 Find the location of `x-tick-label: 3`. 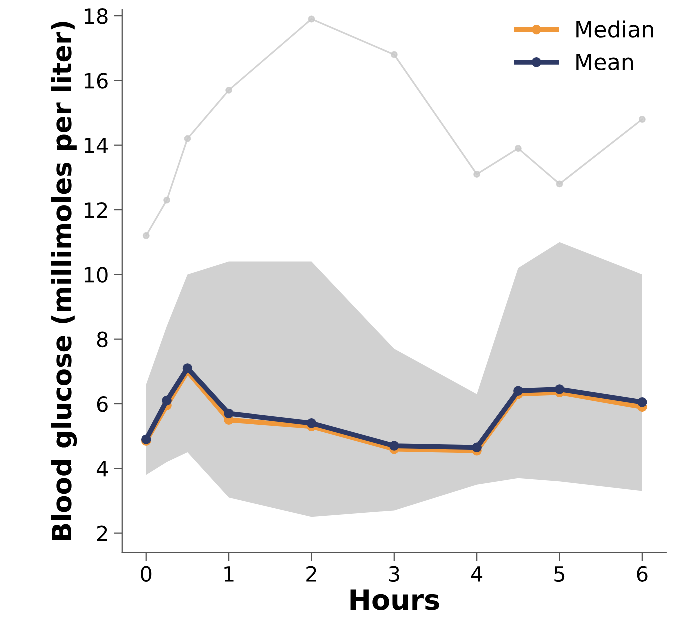

x-tick-label: 3 is located at coordinates (394, 574).